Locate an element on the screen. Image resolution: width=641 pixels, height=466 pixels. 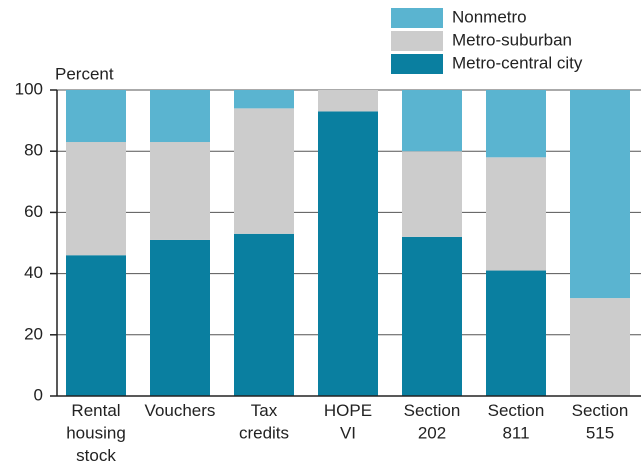
x-tick-label-line: 515 is located at coordinates (600, 433).